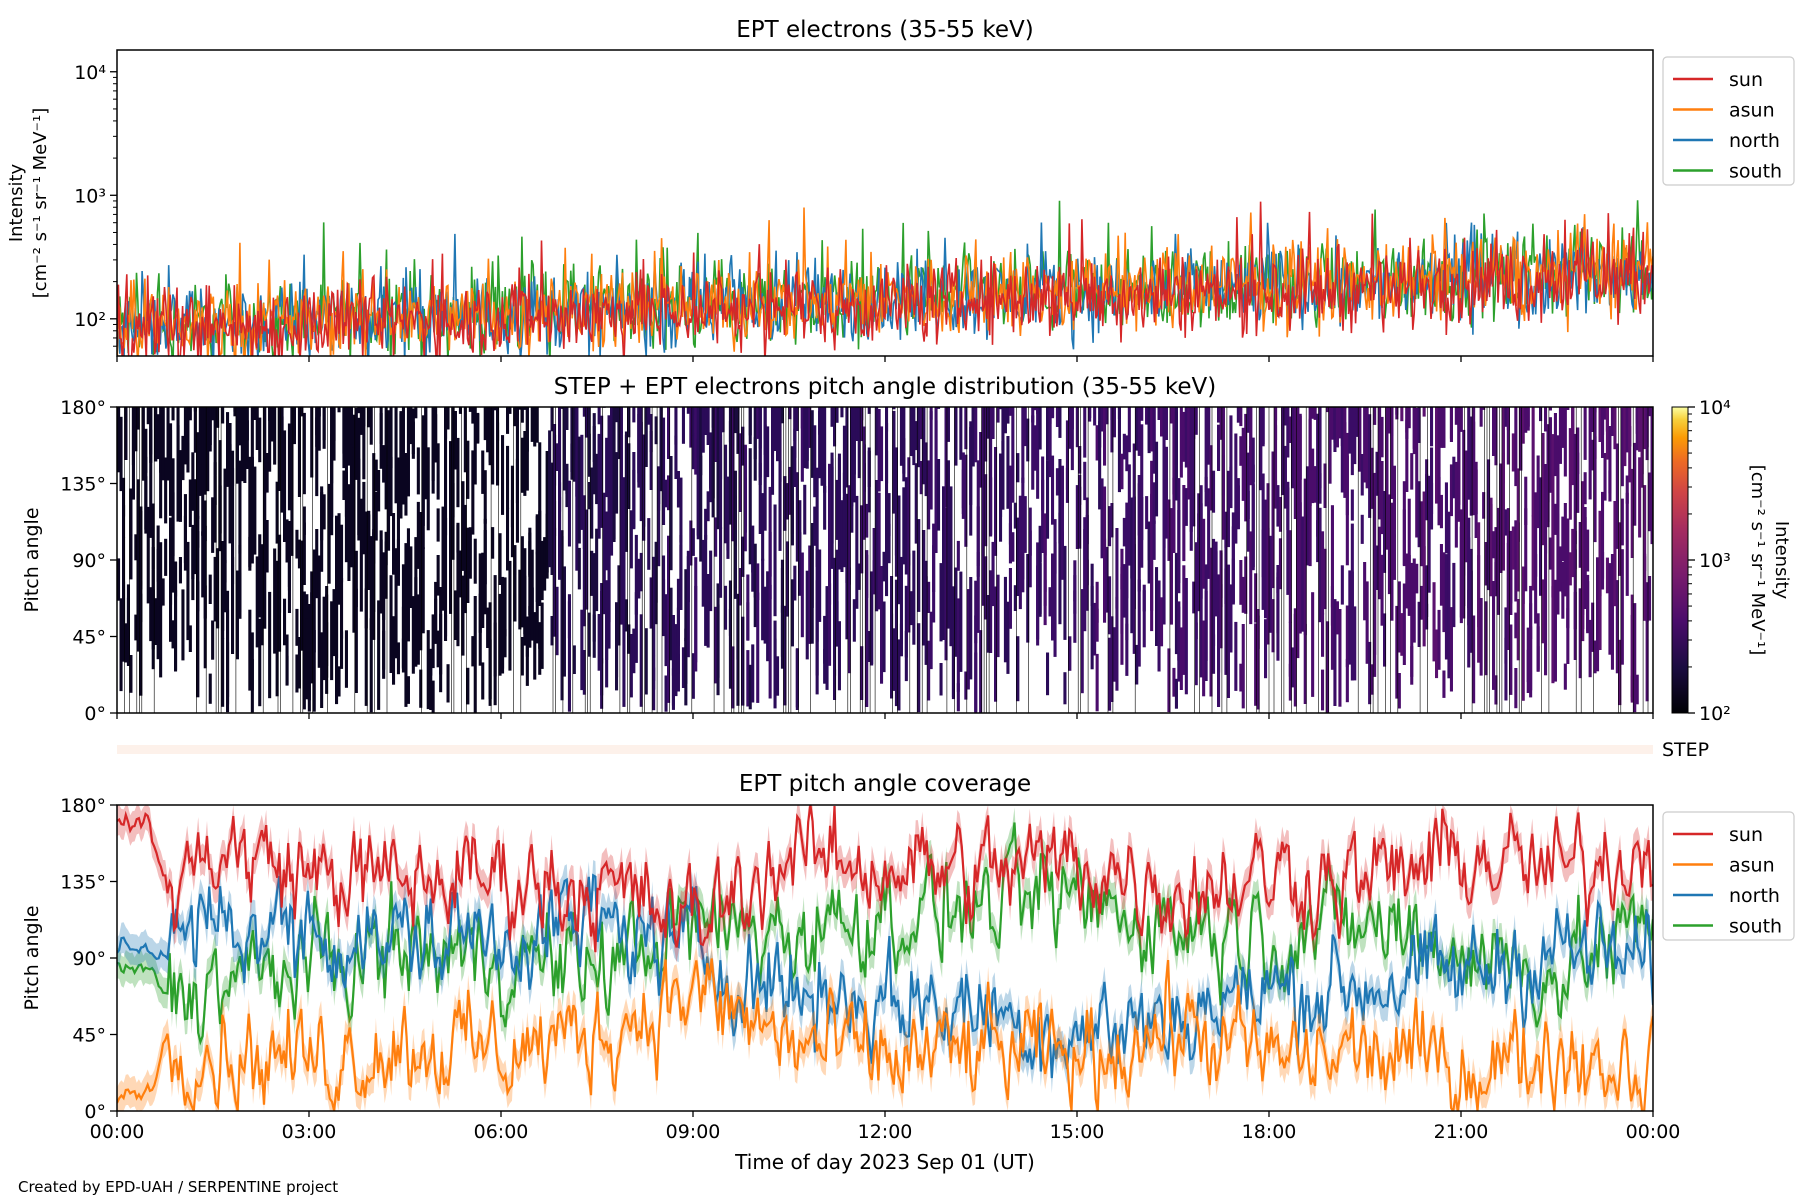 This screenshot has width=1800, height=1200. Describe the element at coordinates (885, 784) in the screenshot. I see `coverage-title: EPT pitch angle coverage` at that location.